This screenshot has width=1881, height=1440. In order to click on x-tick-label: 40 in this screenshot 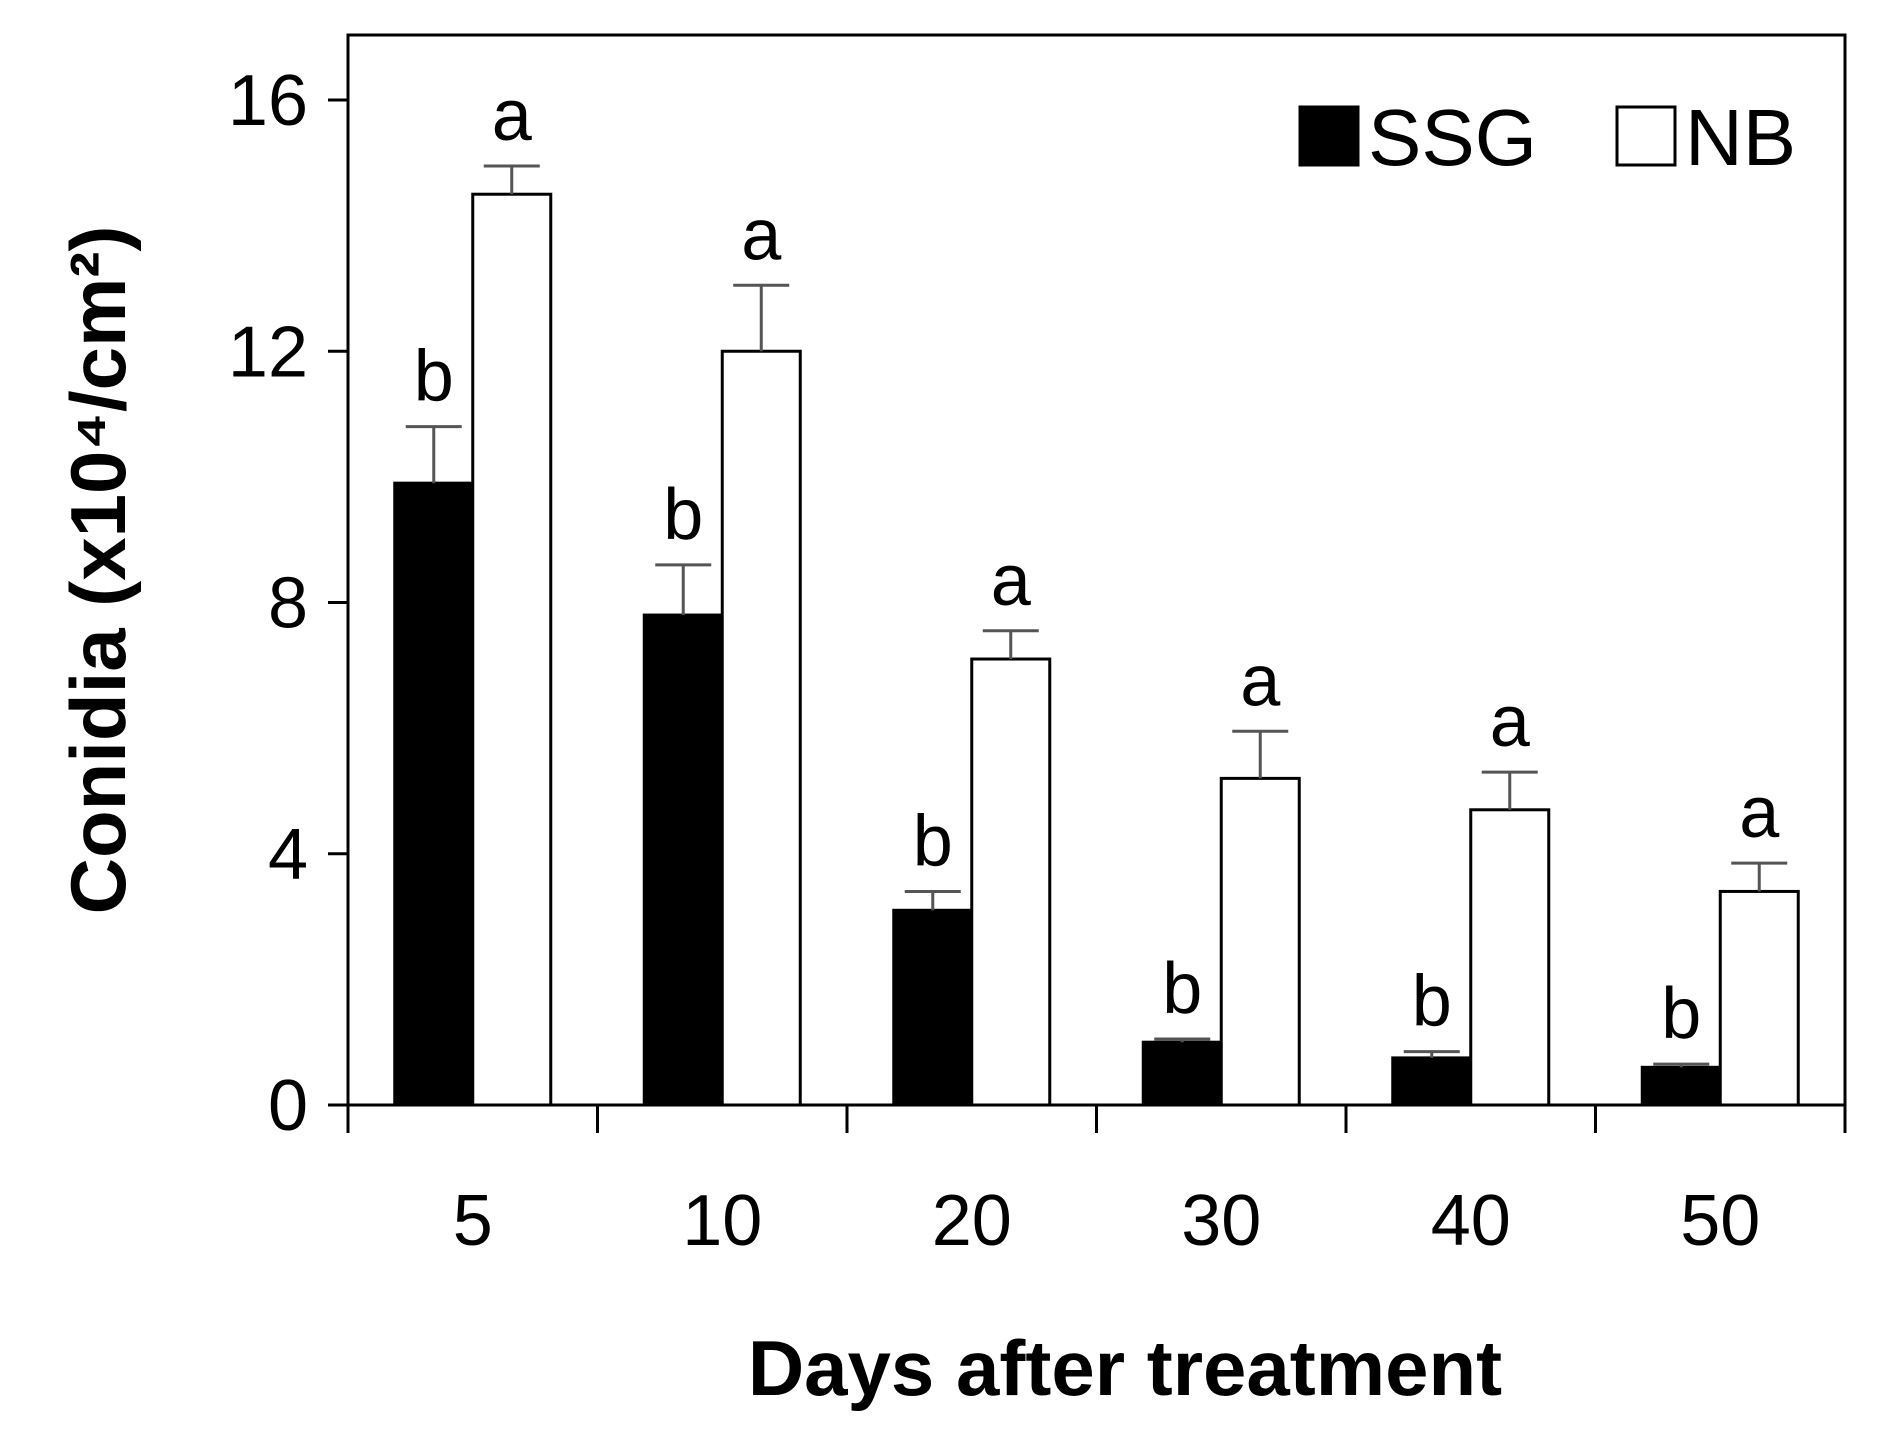, I will do `click(1471, 1221)`.